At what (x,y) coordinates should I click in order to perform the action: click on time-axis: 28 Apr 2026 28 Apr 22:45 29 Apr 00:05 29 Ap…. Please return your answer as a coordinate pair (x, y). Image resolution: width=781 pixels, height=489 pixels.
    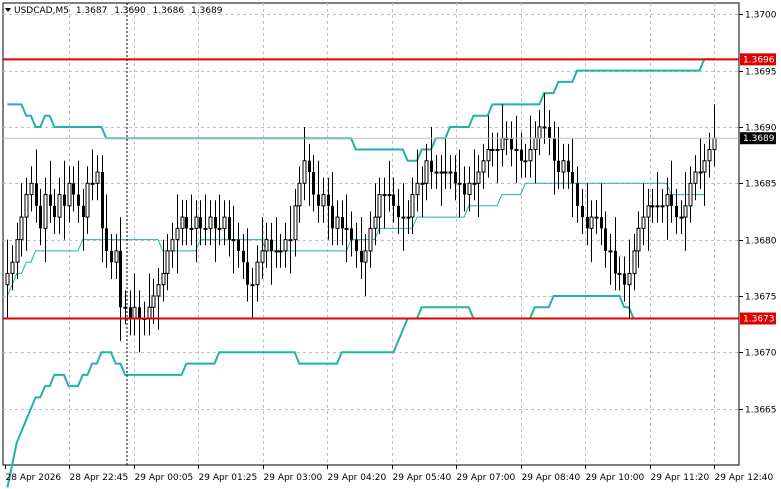
    Looking at the image, I should click on (389, 474).